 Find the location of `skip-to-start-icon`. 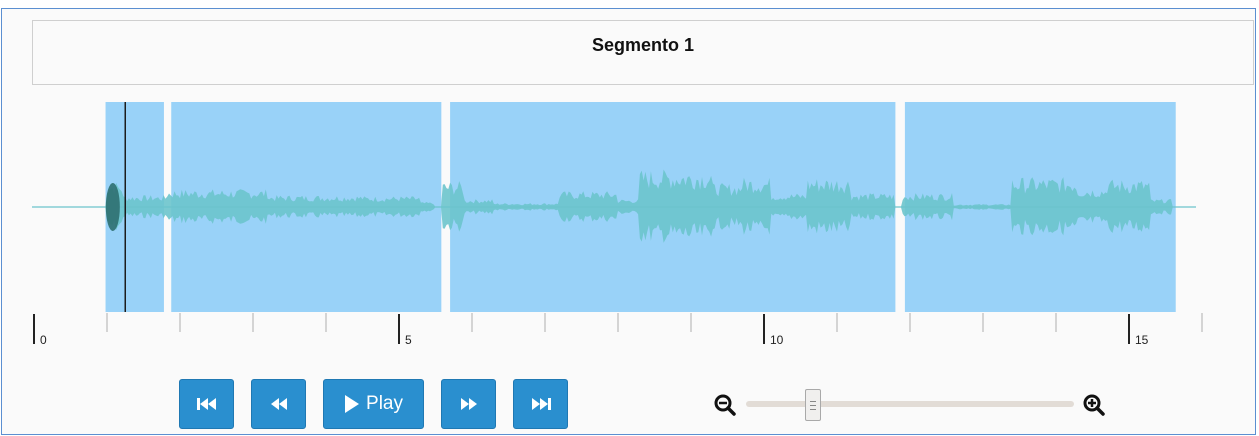

skip-to-start-icon is located at coordinates (206, 404).